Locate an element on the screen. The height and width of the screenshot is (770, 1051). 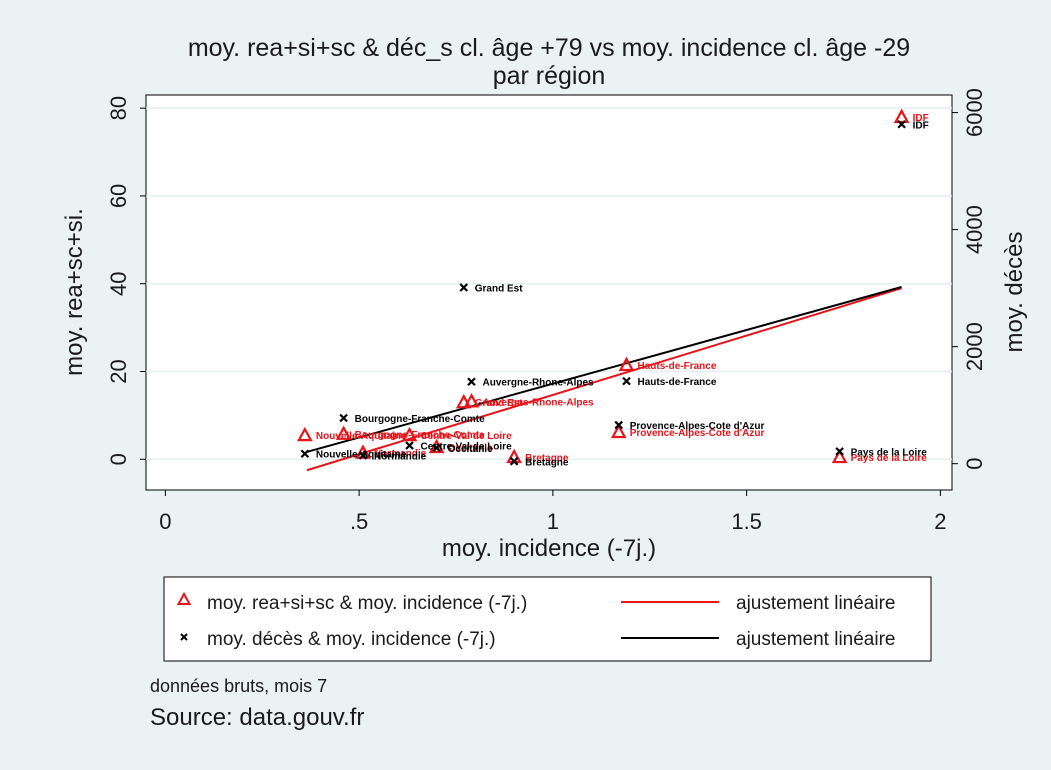
note-data: données bruts, mois 7 is located at coordinates (239, 686).